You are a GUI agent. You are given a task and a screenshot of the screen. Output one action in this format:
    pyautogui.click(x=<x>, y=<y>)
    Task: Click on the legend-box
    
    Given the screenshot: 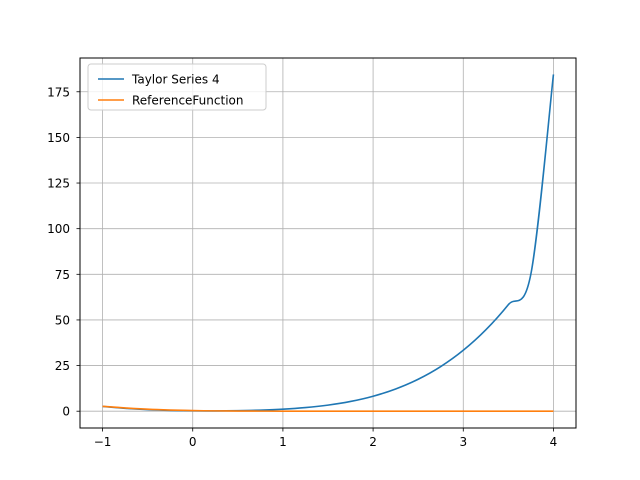 What is the action you would take?
    pyautogui.click(x=177, y=87)
    